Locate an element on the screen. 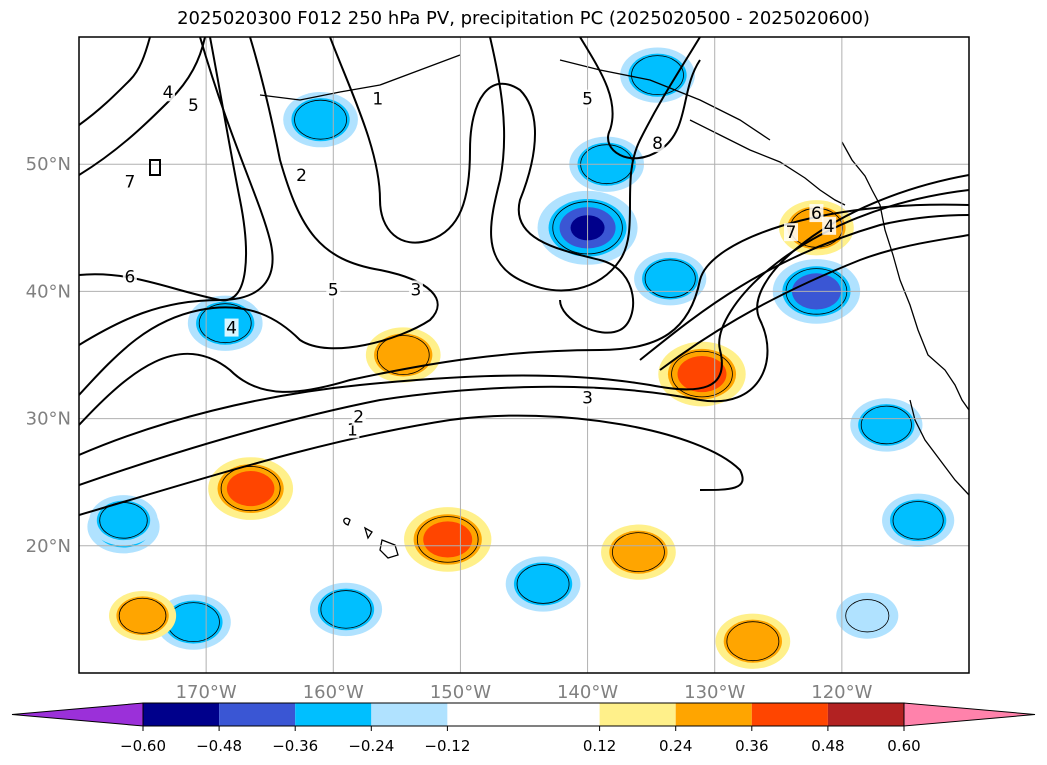  colorbar-extend-max is located at coordinates (969, 714).